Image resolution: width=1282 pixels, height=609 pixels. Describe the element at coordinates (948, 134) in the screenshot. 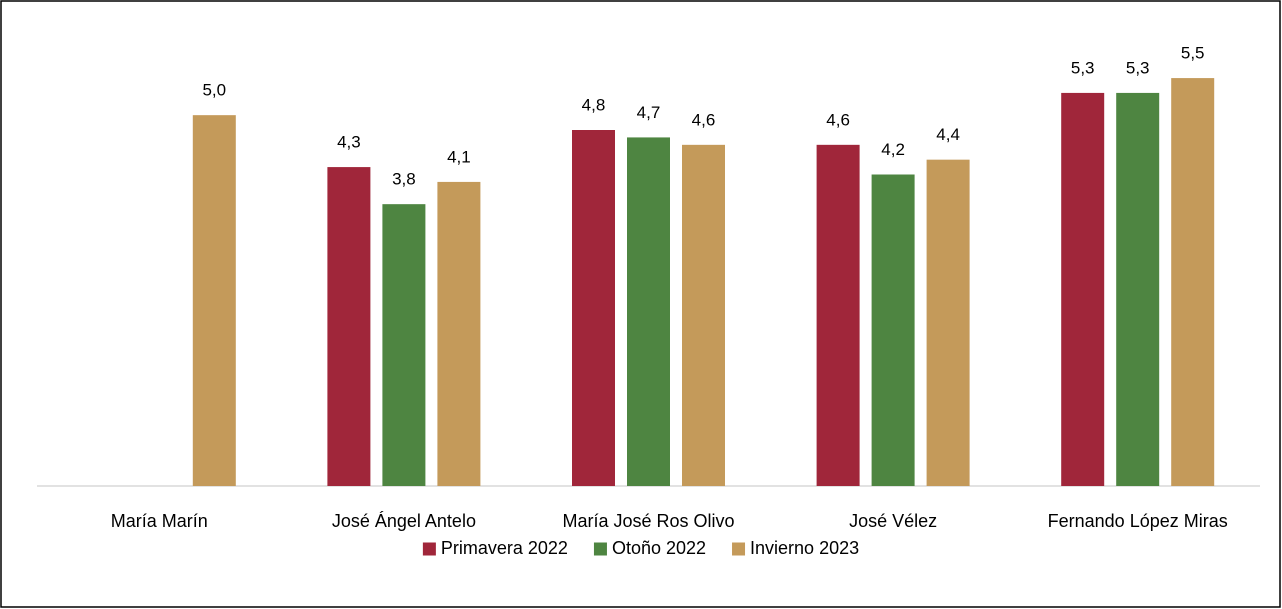

I see `data-label: 4,4` at that location.